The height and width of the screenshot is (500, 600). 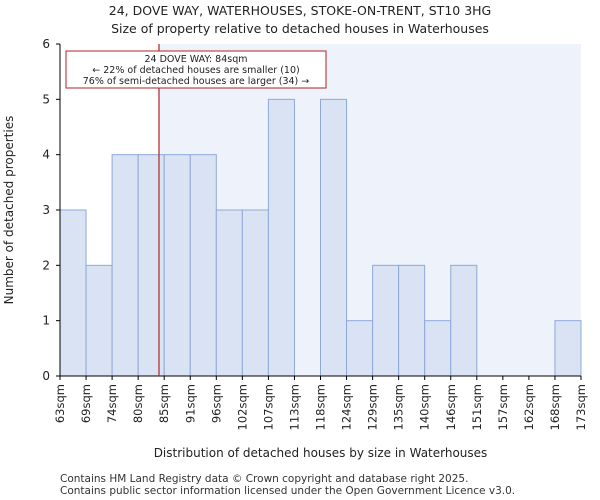 What do you see at coordinates (73, 293) in the screenshot?
I see `bar-63sqm` at bounding box center [73, 293].